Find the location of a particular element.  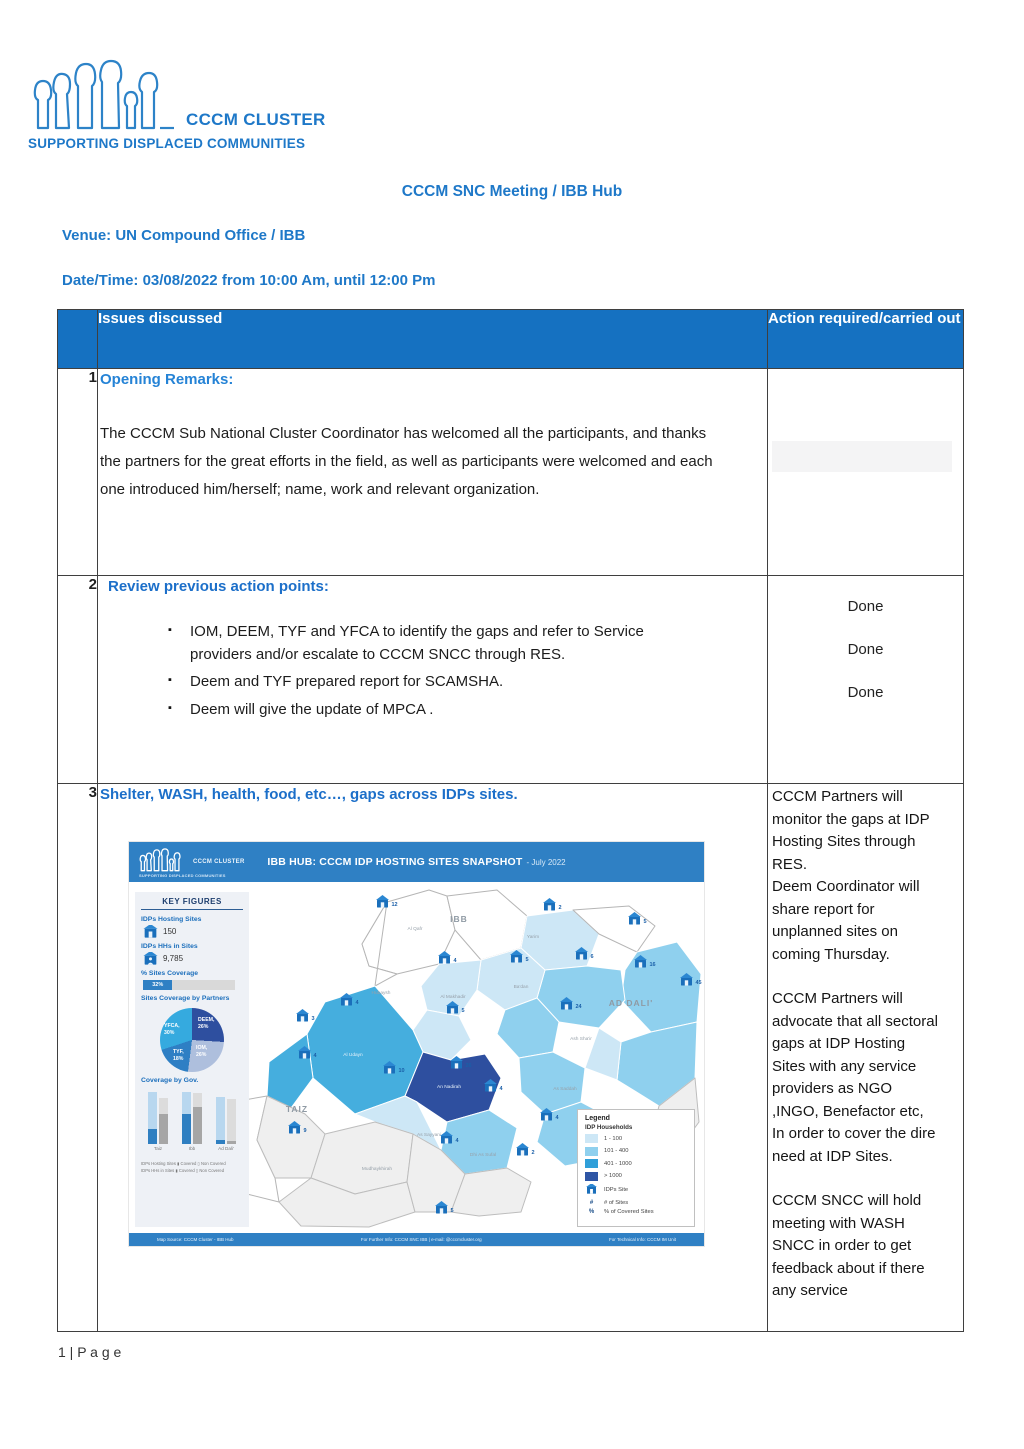

coverage-label: % Sites Coverage is located at coordinates (170, 973).